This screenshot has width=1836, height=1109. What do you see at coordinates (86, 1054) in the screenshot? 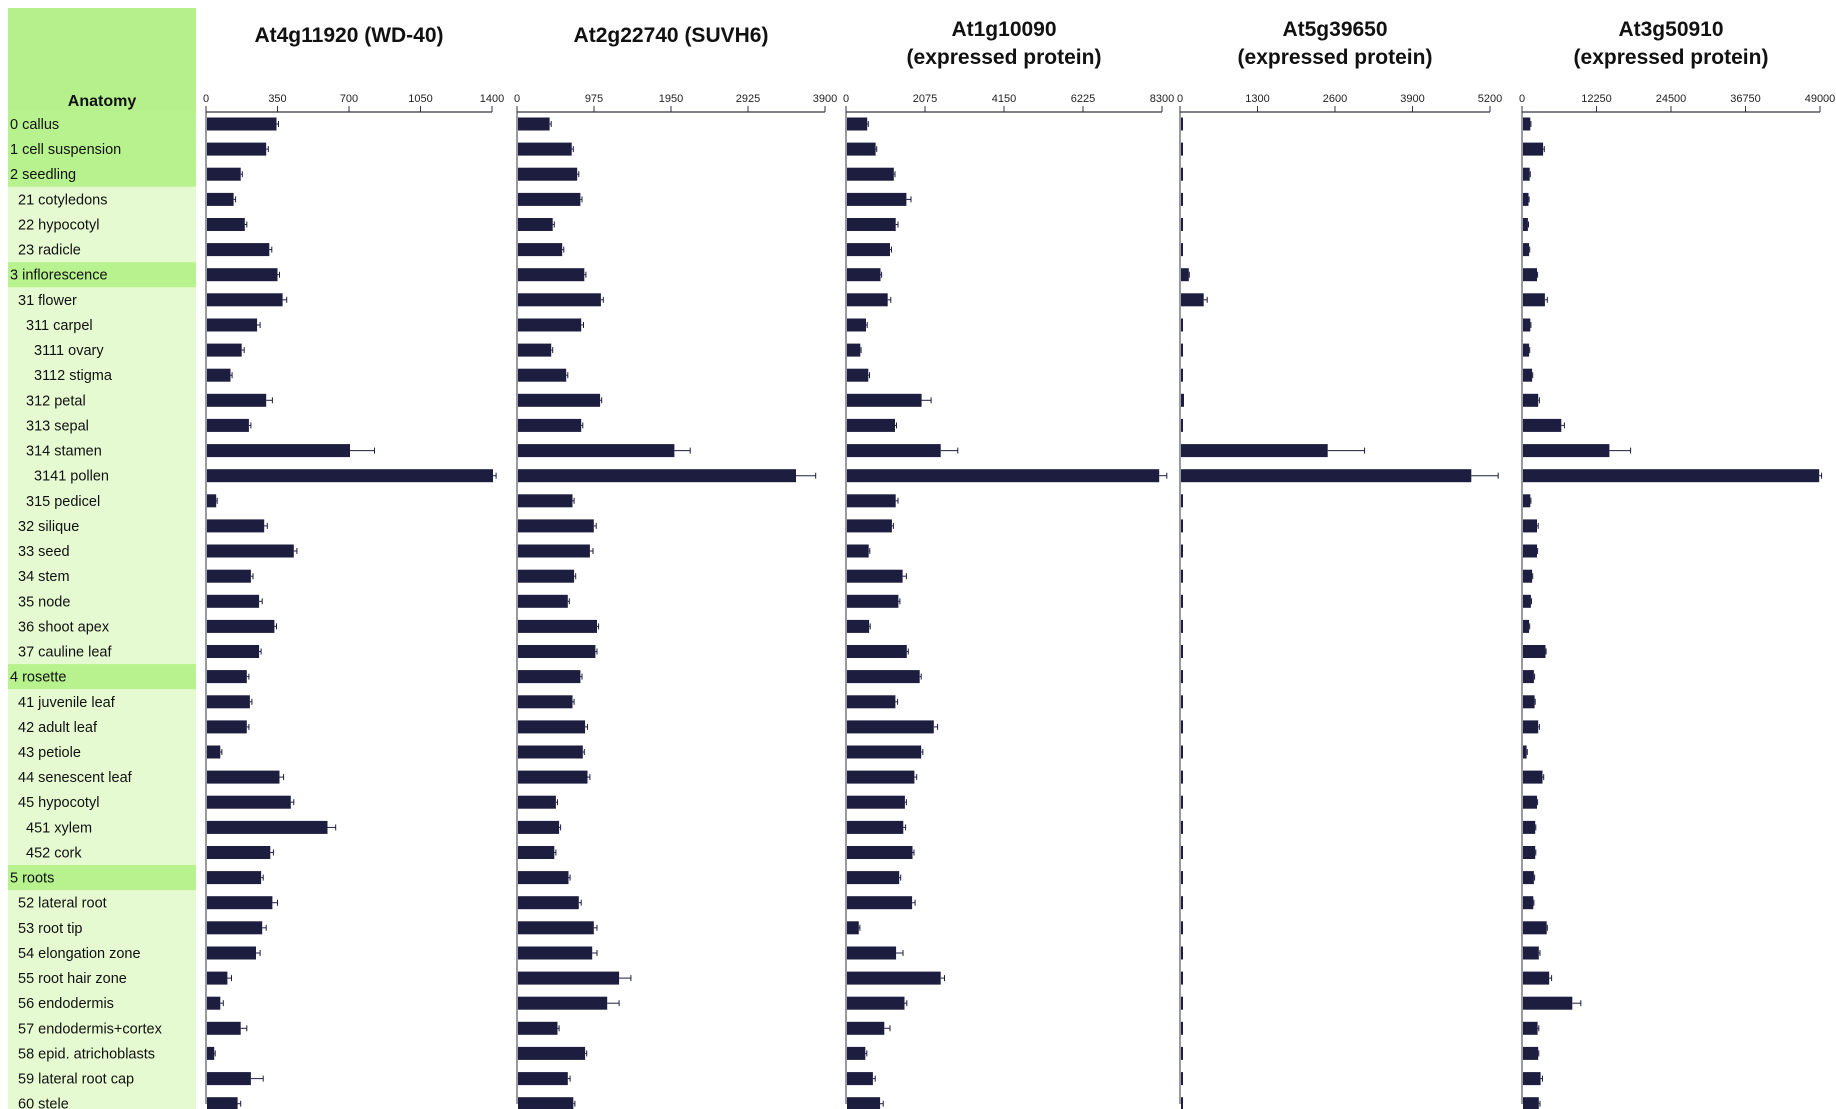
I see `anatomy-label: 58 epid. atrichoblasts` at bounding box center [86, 1054].